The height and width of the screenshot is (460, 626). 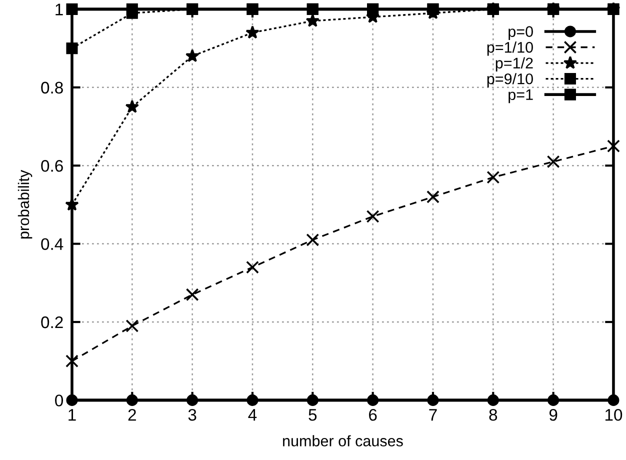 I want to click on x-tick-label: 9, so click(x=553, y=414).